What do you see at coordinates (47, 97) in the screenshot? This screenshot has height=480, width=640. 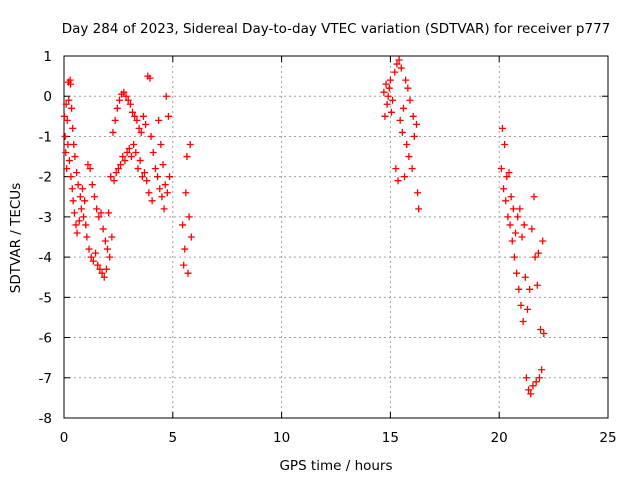 I see `y-tick-label: 0` at bounding box center [47, 97].